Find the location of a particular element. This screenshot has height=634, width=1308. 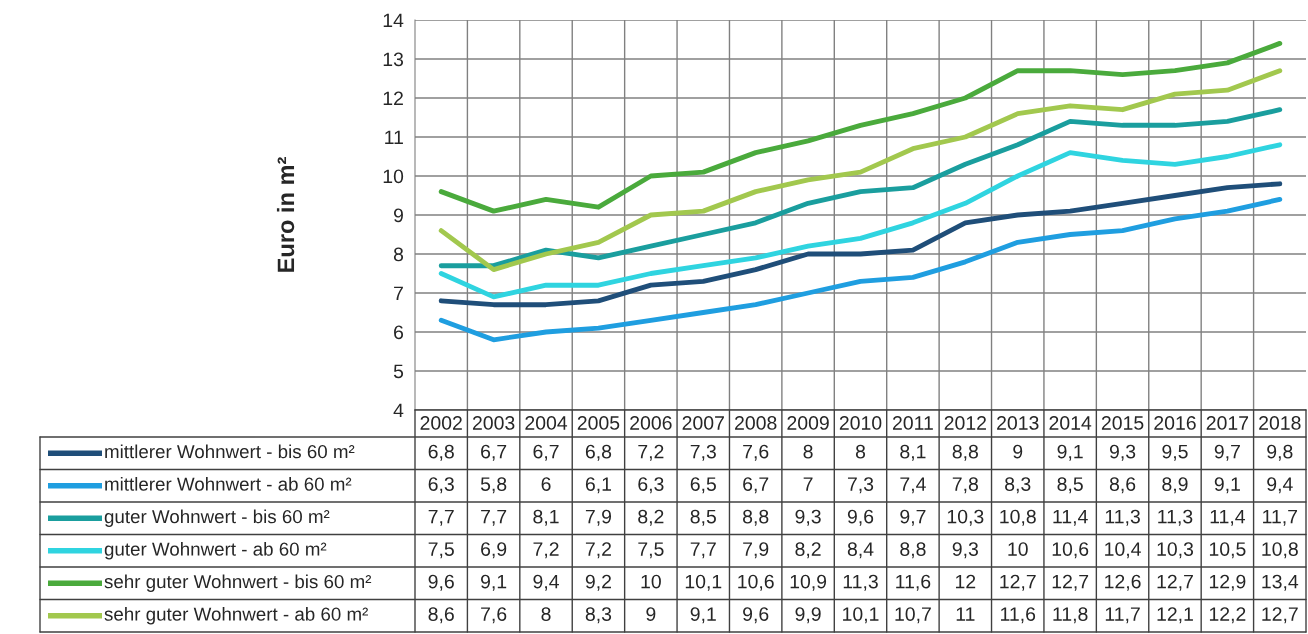

data-label: 10,8 is located at coordinates (1018, 517).